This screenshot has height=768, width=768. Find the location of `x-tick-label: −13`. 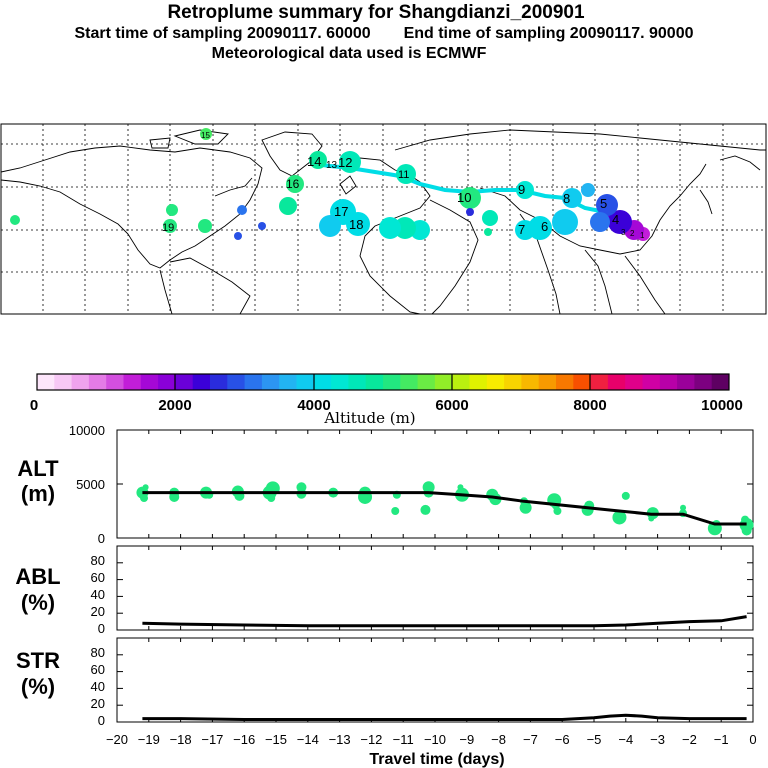

x-tick-label: −13 is located at coordinates (340, 739).